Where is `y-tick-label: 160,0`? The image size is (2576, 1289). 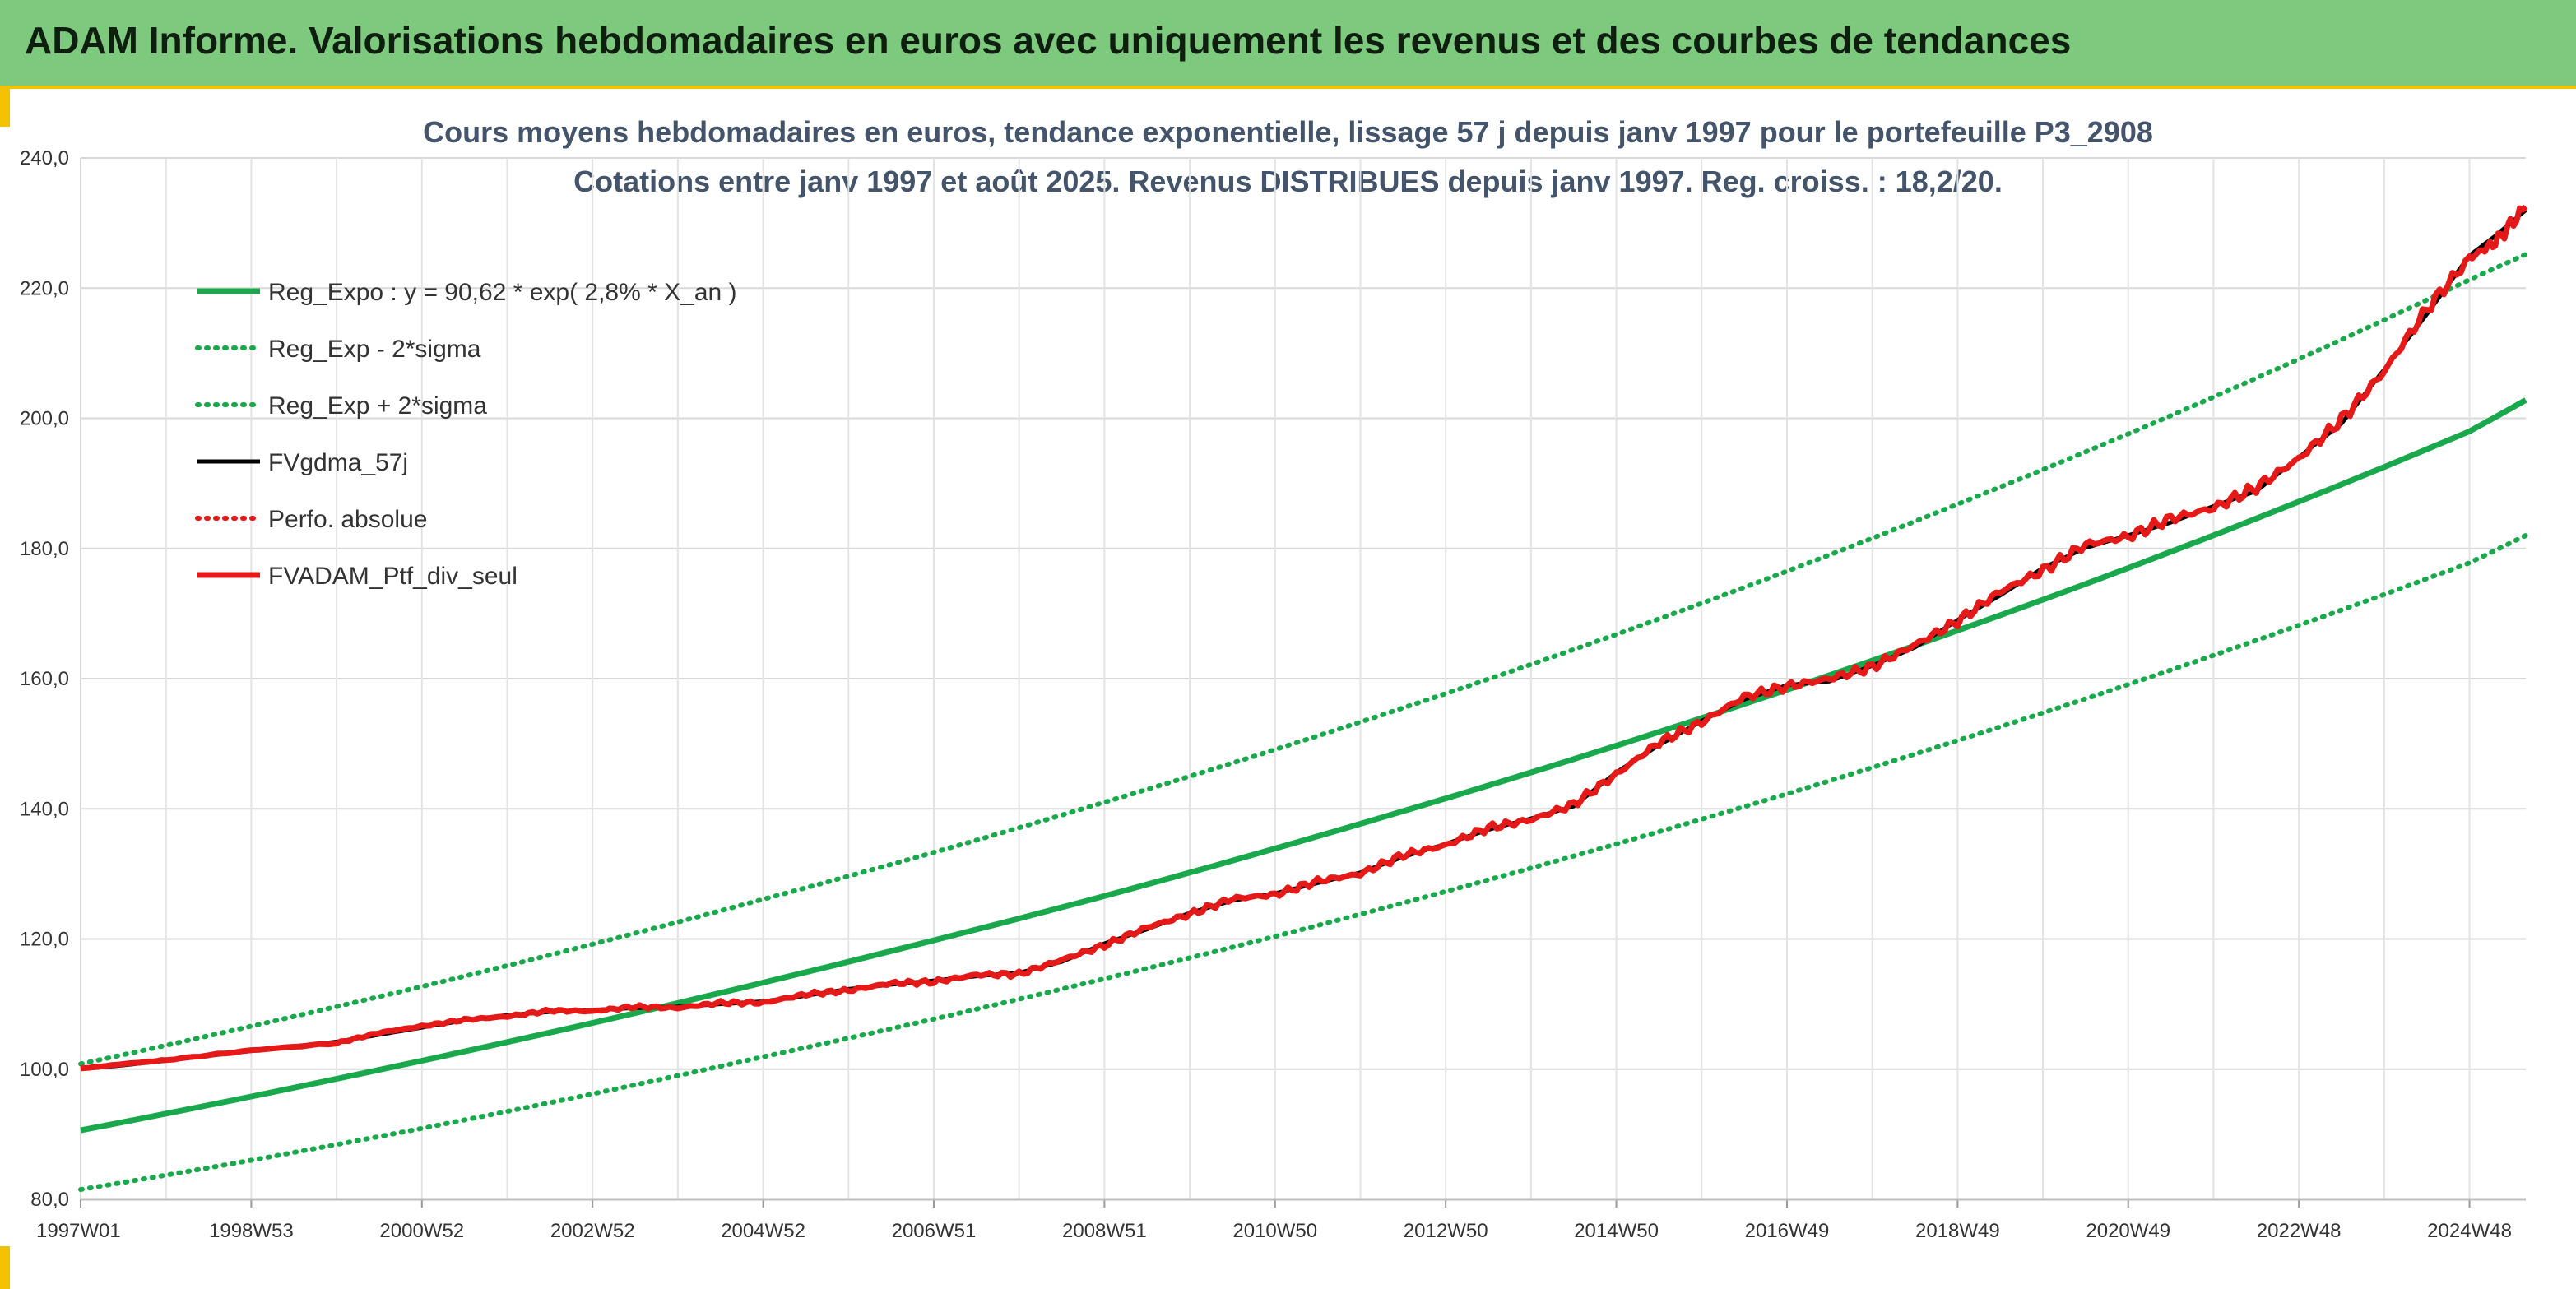 y-tick-label: 160,0 is located at coordinates (44, 679).